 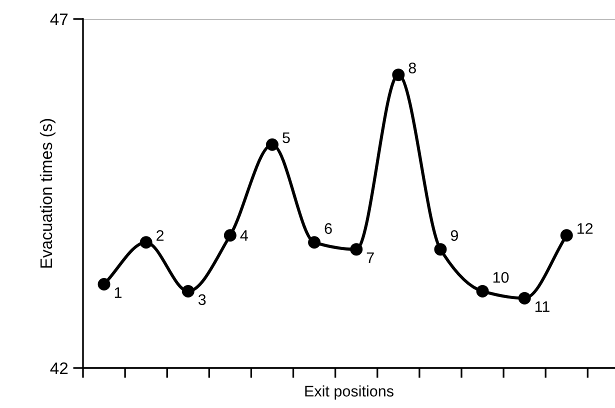 What do you see at coordinates (59, 20) in the screenshot?
I see `y-tick-label: 47` at bounding box center [59, 20].